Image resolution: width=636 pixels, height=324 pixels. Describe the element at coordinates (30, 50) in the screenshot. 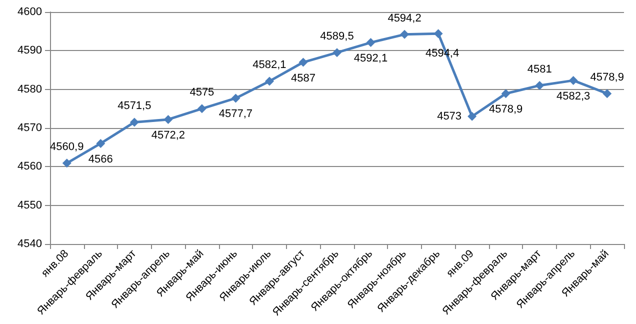

I see `y-tick-label: 4590` at that location.